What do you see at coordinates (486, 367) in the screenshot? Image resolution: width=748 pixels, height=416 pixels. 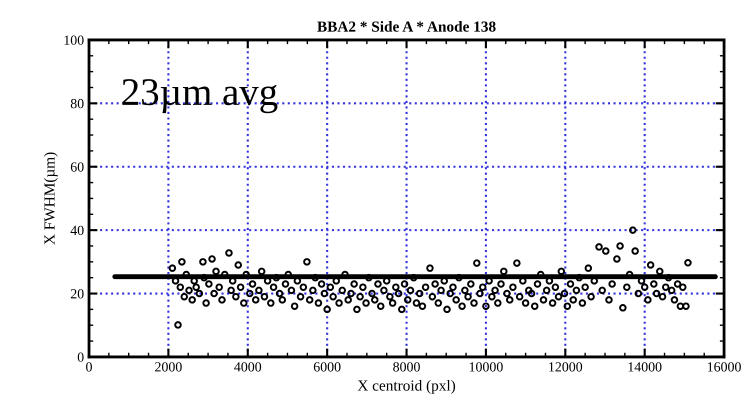 I see `x-tick-label: 10000` at bounding box center [486, 367].